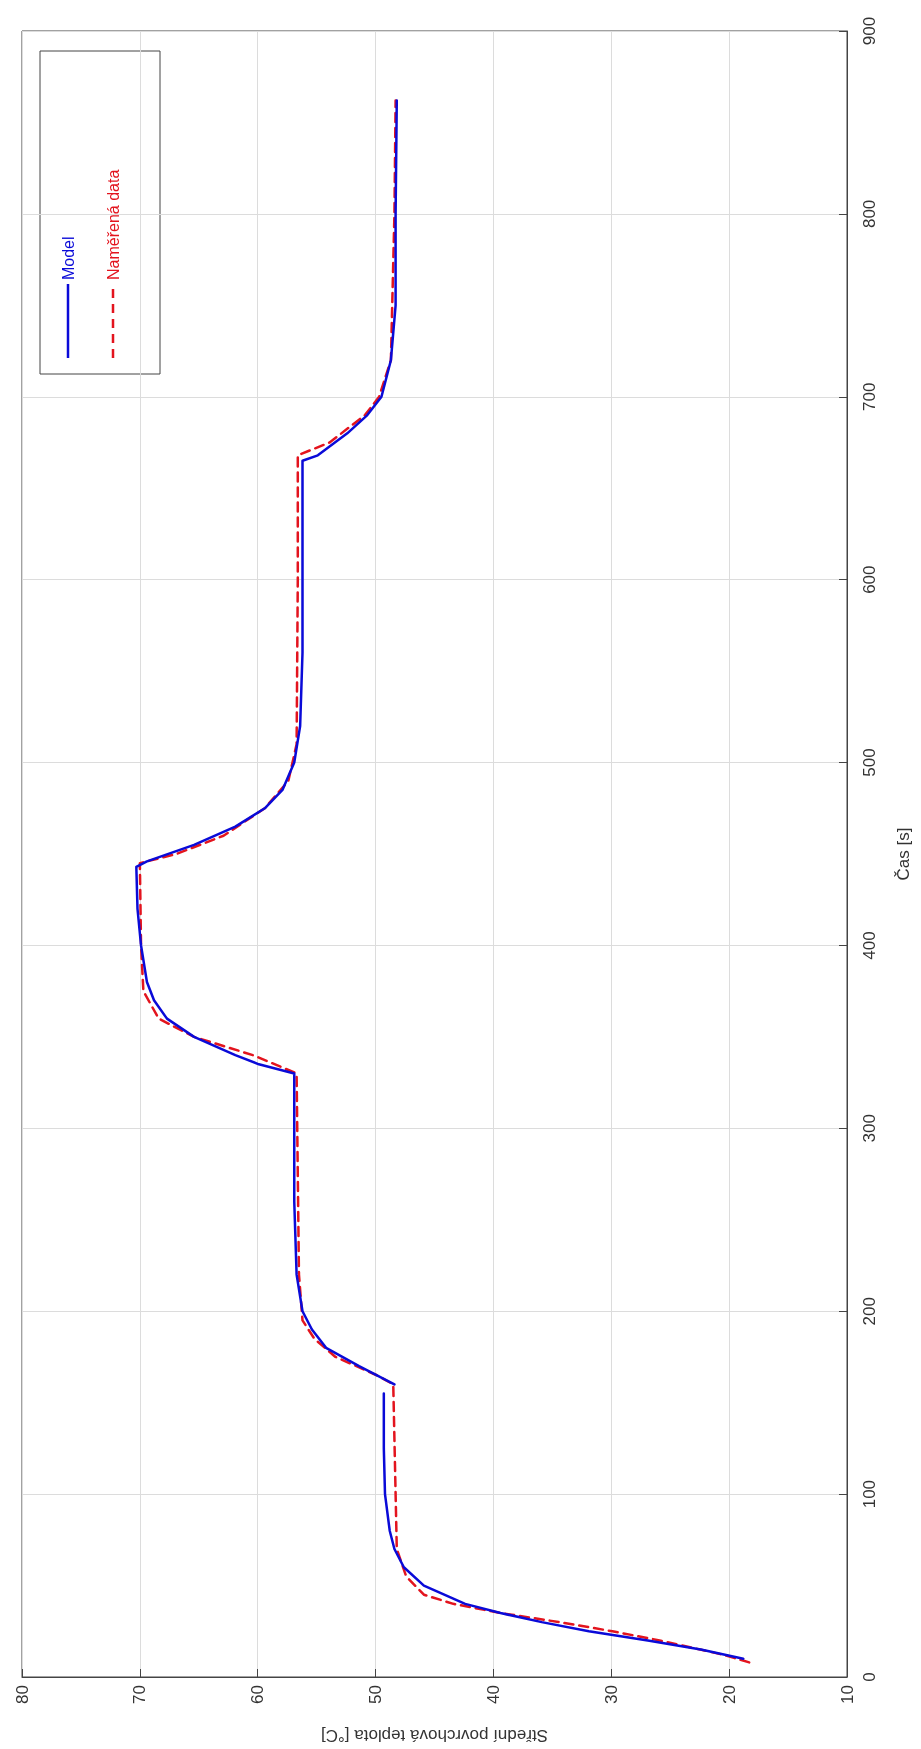 This screenshot has height=1749, width=921. What do you see at coordinates (869, 1128) in the screenshot?
I see `y-tick-label: 300` at bounding box center [869, 1128].